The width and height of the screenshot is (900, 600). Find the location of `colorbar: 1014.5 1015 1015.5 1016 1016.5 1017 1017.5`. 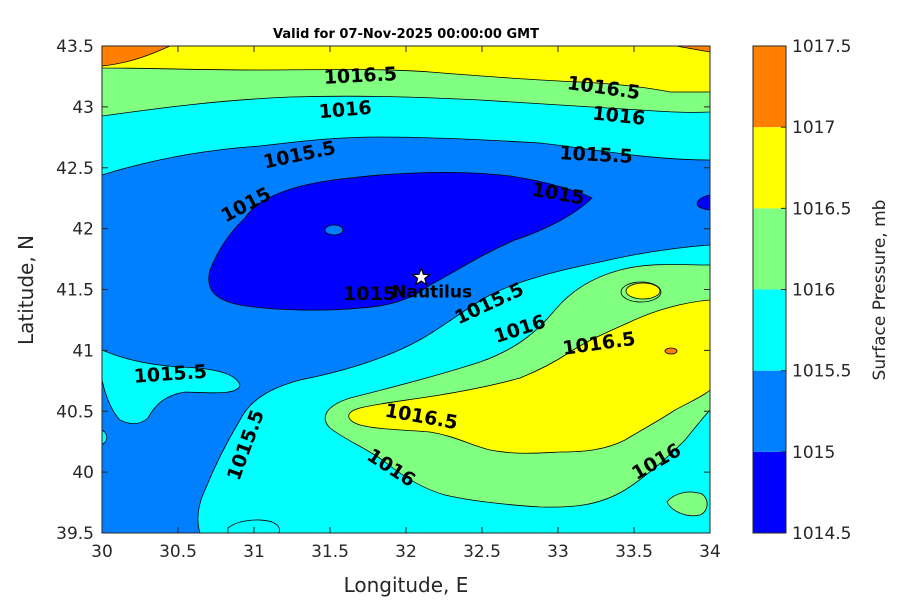

colorbar: 1014.5 1015 1015.5 1016 1016.5 1017 1017.5 is located at coordinates (801, 290).